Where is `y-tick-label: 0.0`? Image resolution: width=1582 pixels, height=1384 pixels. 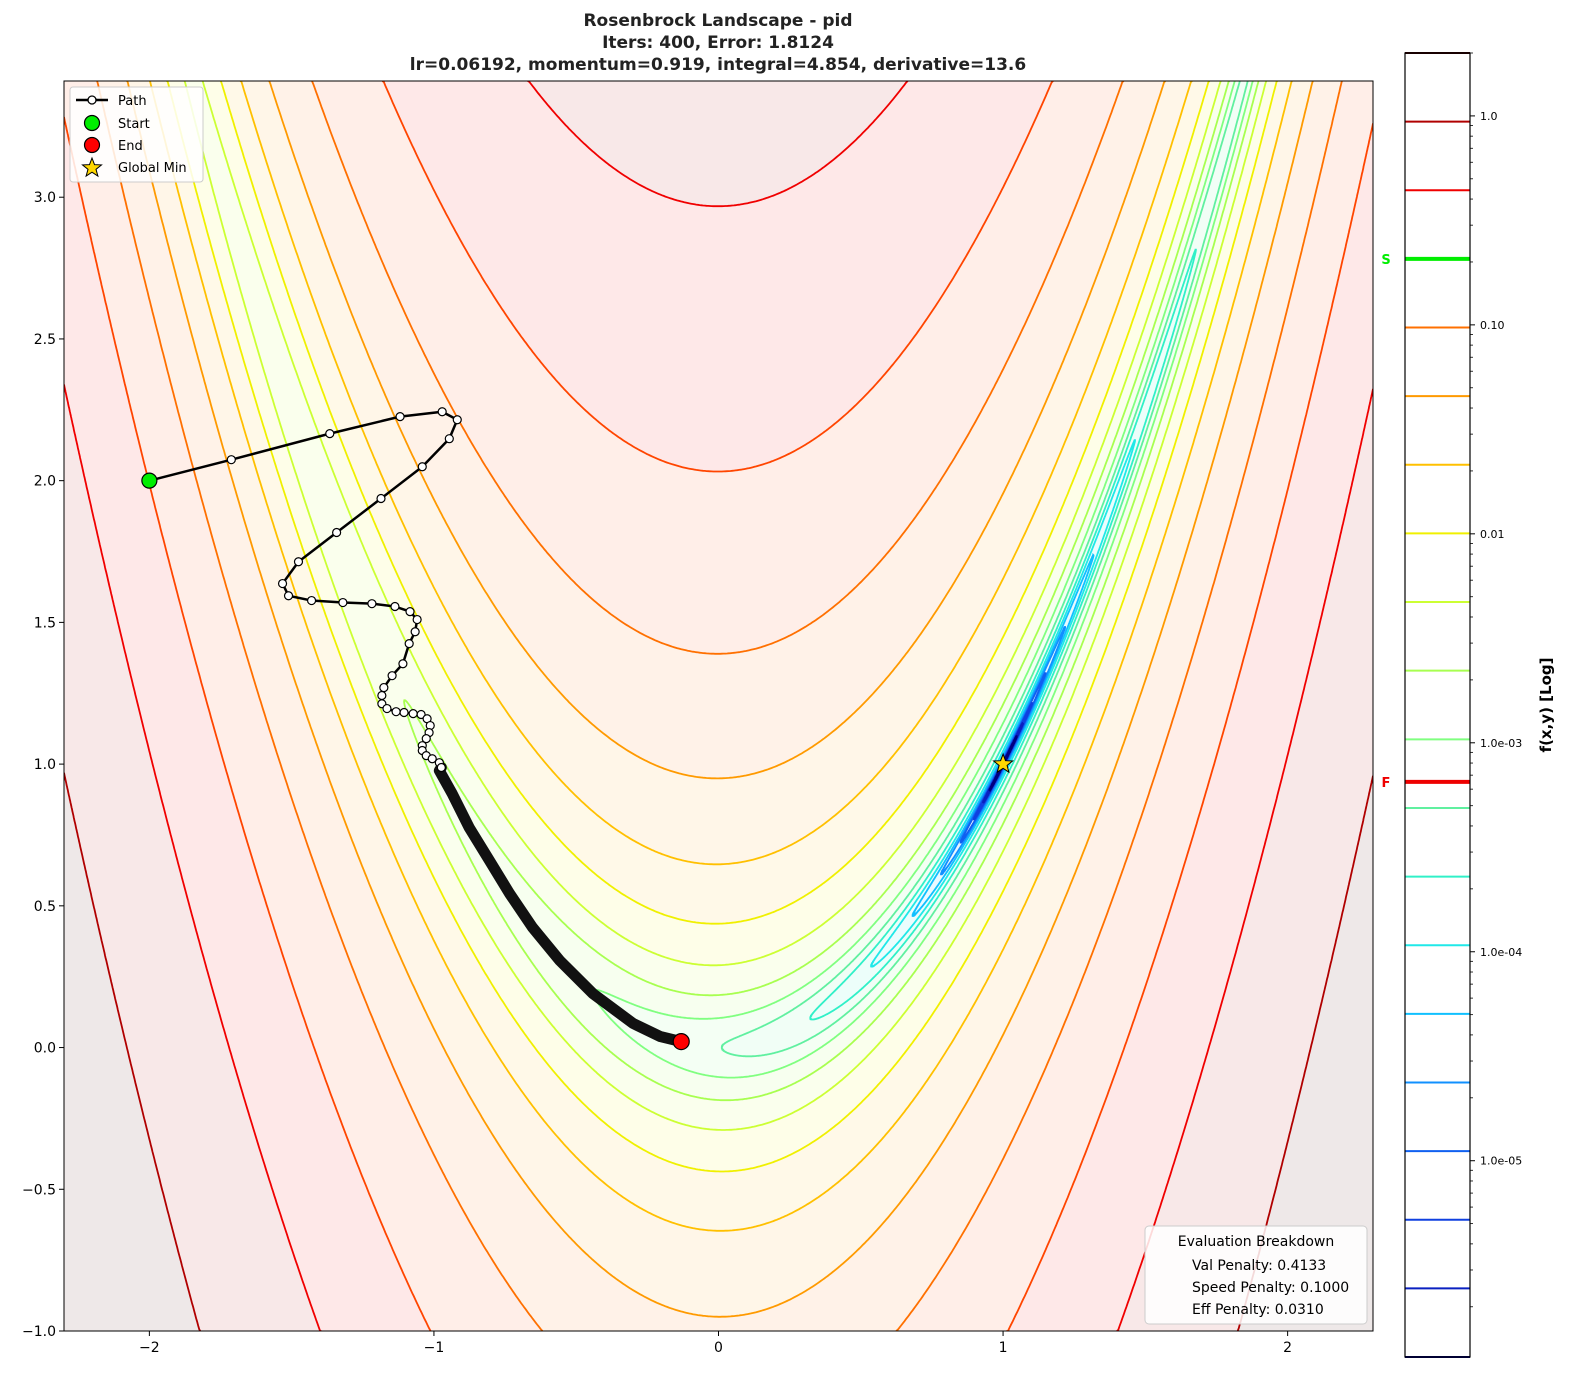
y-tick-label: 0.0 is located at coordinates (45, 1049).